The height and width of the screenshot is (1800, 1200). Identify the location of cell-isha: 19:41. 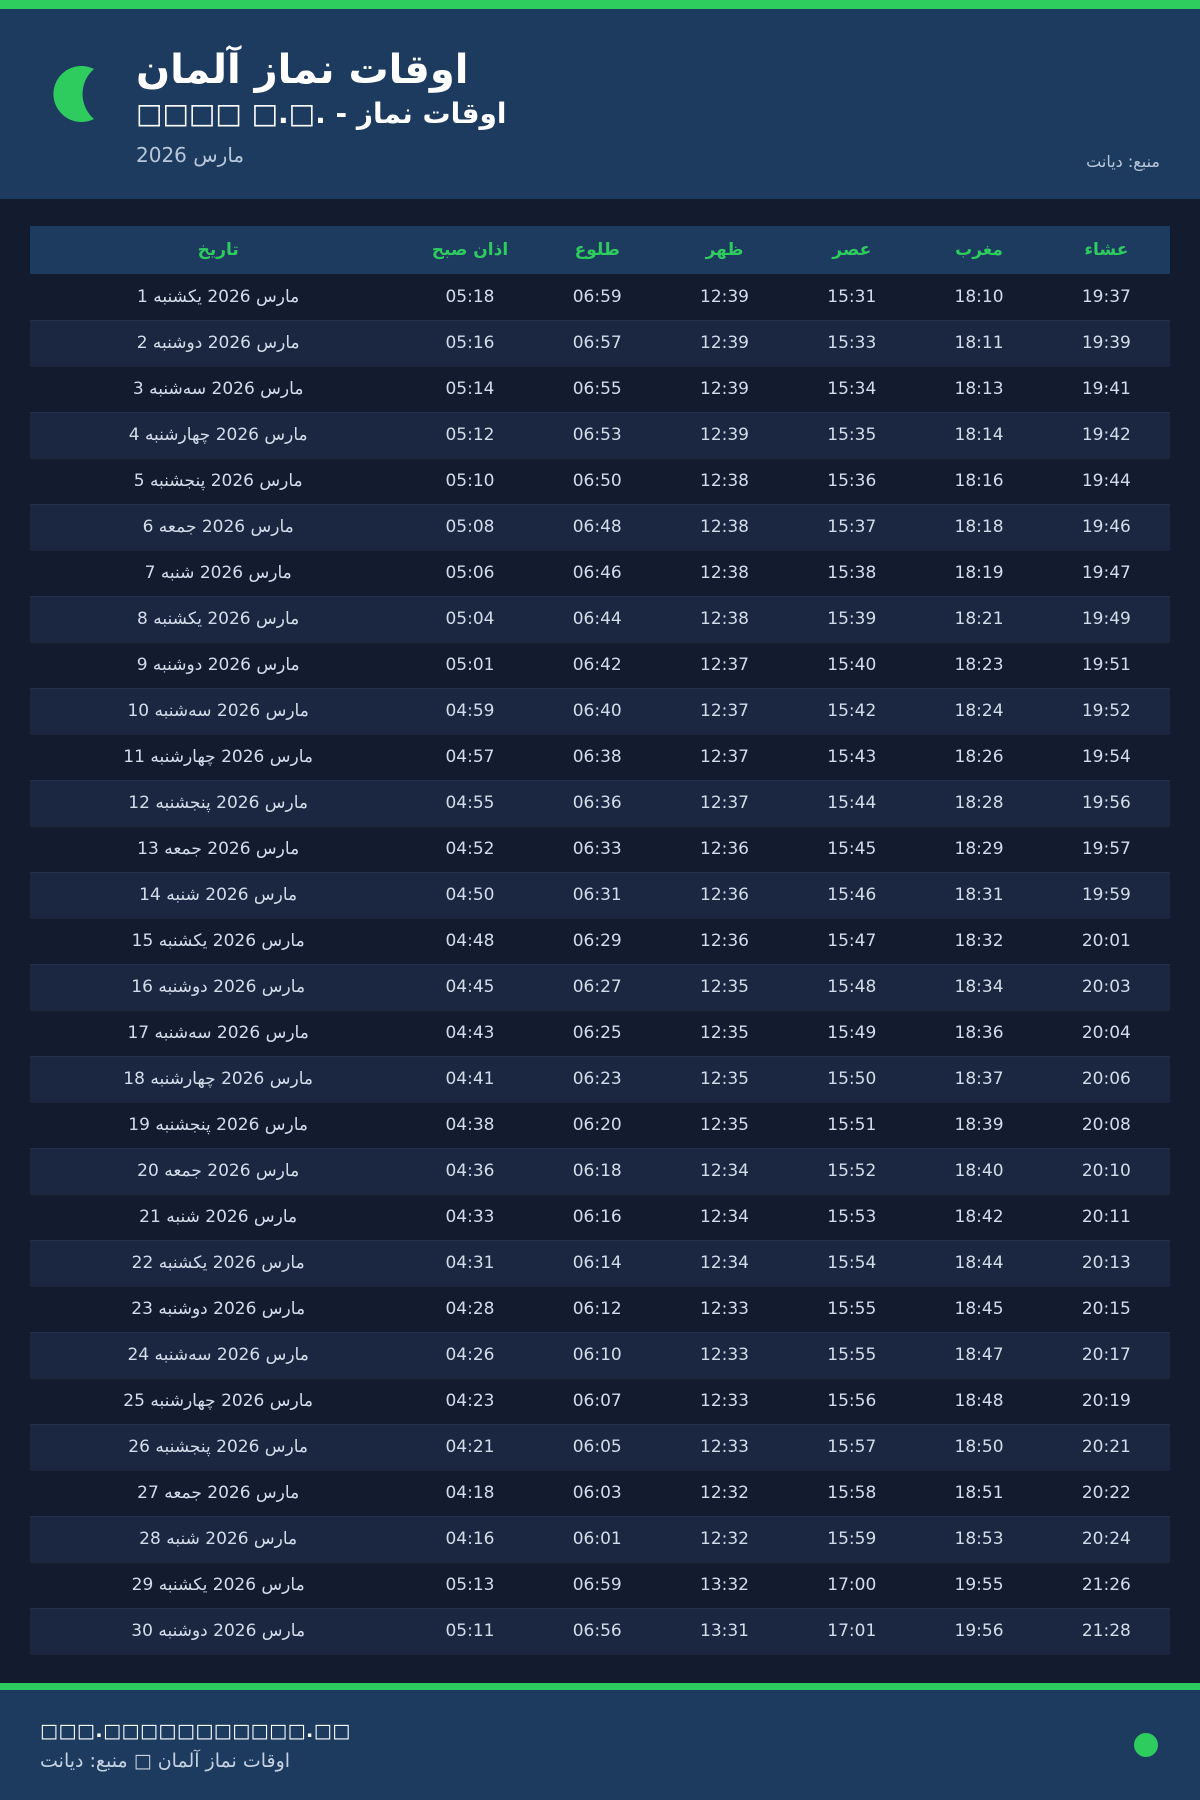
(1106, 389).